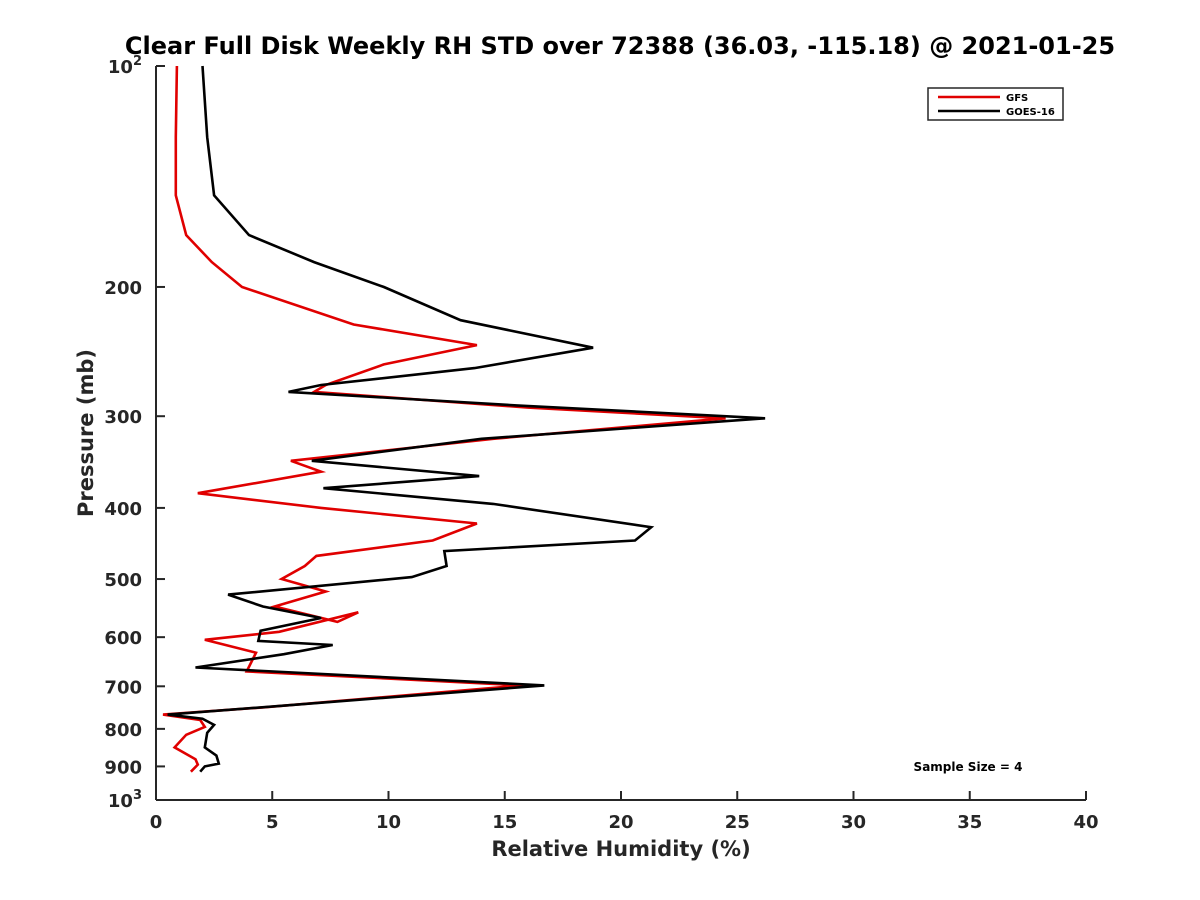  What do you see at coordinates (388, 822) in the screenshot?
I see `x-tick-label: 10` at bounding box center [388, 822].